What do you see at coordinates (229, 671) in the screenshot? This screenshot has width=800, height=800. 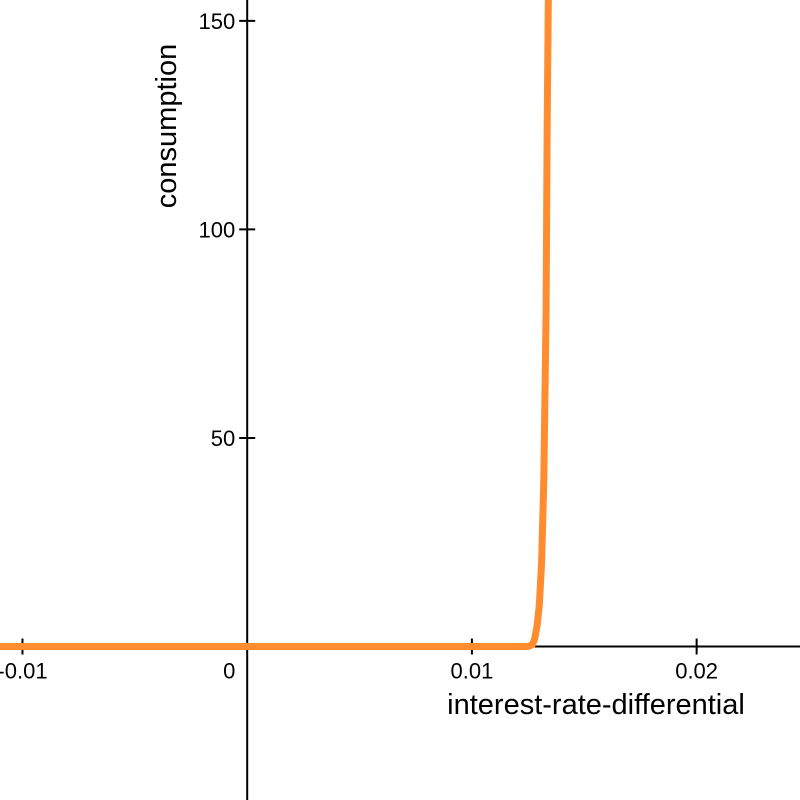 I see `x-tick-label: 0` at bounding box center [229, 671].